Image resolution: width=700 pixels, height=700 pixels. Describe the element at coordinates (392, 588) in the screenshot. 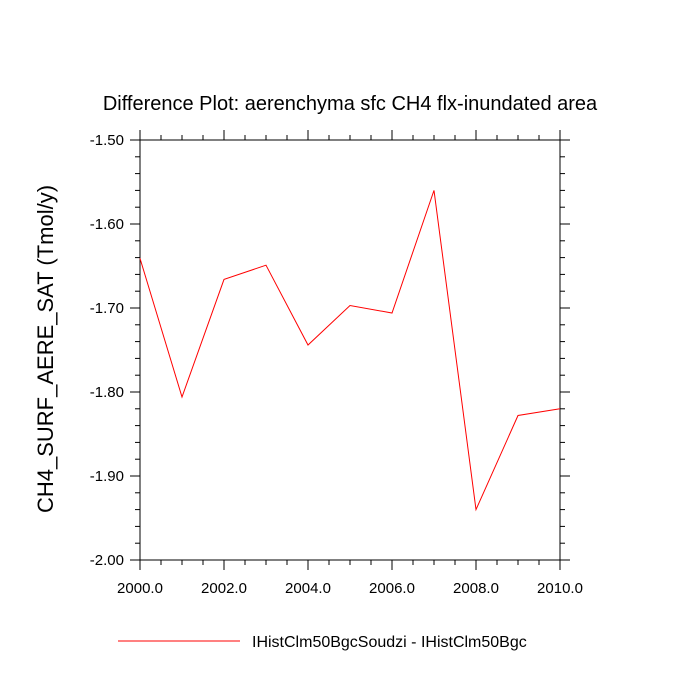

I see `x-tick-label: 2006.0` at that location.